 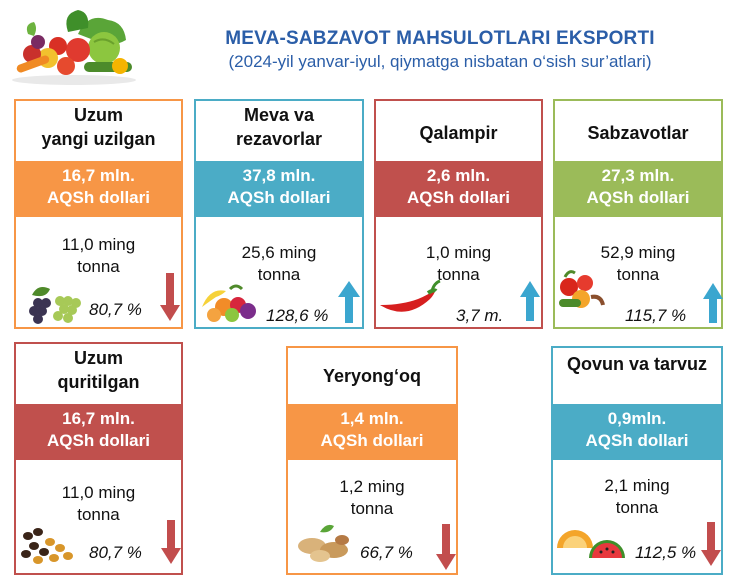 What do you see at coordinates (386, 552) in the screenshot?
I see `growth-rate: 66,7 %` at bounding box center [386, 552].